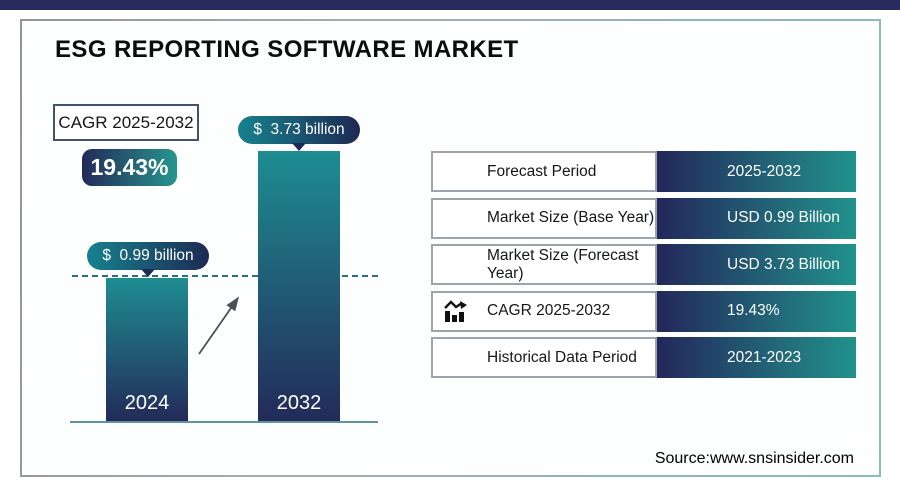 This screenshot has width=900, height=500. Describe the element at coordinates (148, 256) in the screenshot. I see `value-callout-2024: $ 0.99 billion` at that location.